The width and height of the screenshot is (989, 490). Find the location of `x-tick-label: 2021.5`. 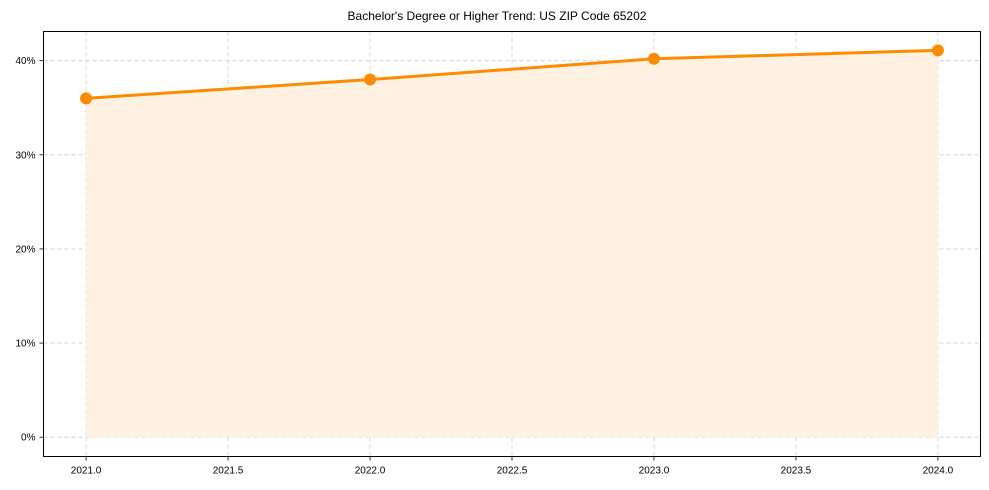

x-tick-label: 2021.5 is located at coordinates (228, 471).